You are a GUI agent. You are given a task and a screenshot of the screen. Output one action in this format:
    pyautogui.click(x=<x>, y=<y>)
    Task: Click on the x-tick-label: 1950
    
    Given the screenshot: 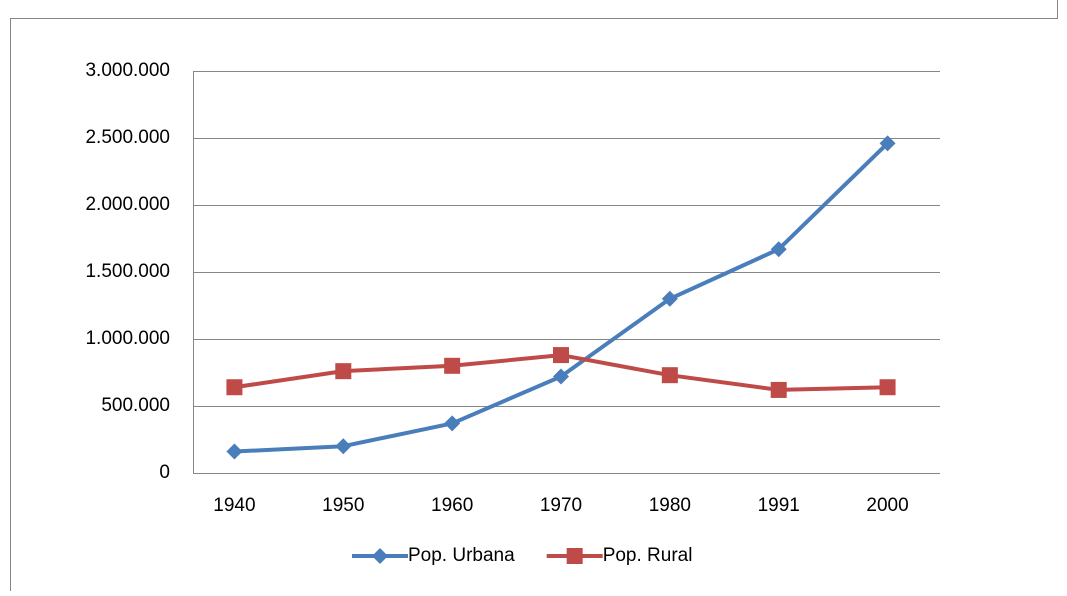 What is the action you would take?
    pyautogui.click(x=343, y=505)
    